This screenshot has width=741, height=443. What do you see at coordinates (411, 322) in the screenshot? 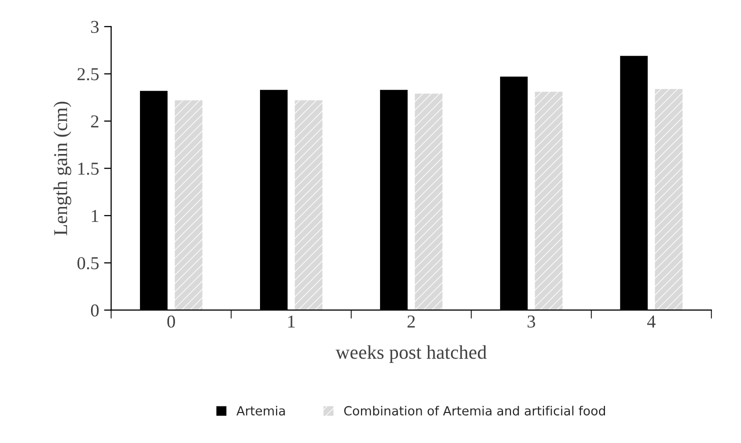
I see `x-tick-label: 2` at bounding box center [411, 322].